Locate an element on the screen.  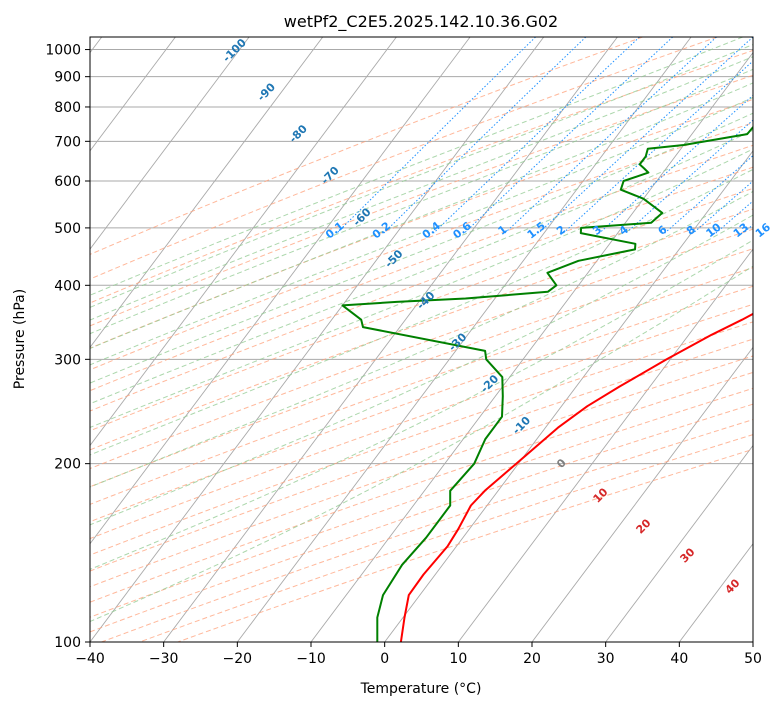
x-tick-label: 30 is located at coordinates (606, 659).